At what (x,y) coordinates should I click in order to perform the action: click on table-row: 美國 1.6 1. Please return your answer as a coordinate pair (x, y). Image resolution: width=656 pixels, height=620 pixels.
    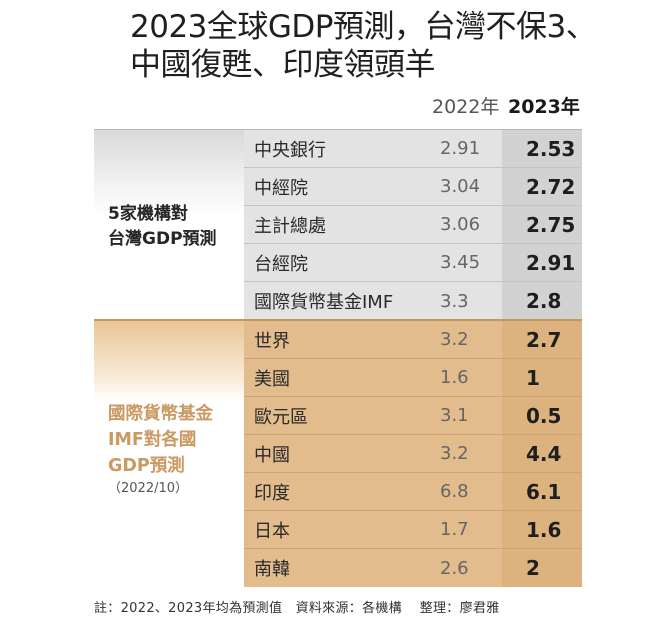
    Looking at the image, I should click on (413, 378).